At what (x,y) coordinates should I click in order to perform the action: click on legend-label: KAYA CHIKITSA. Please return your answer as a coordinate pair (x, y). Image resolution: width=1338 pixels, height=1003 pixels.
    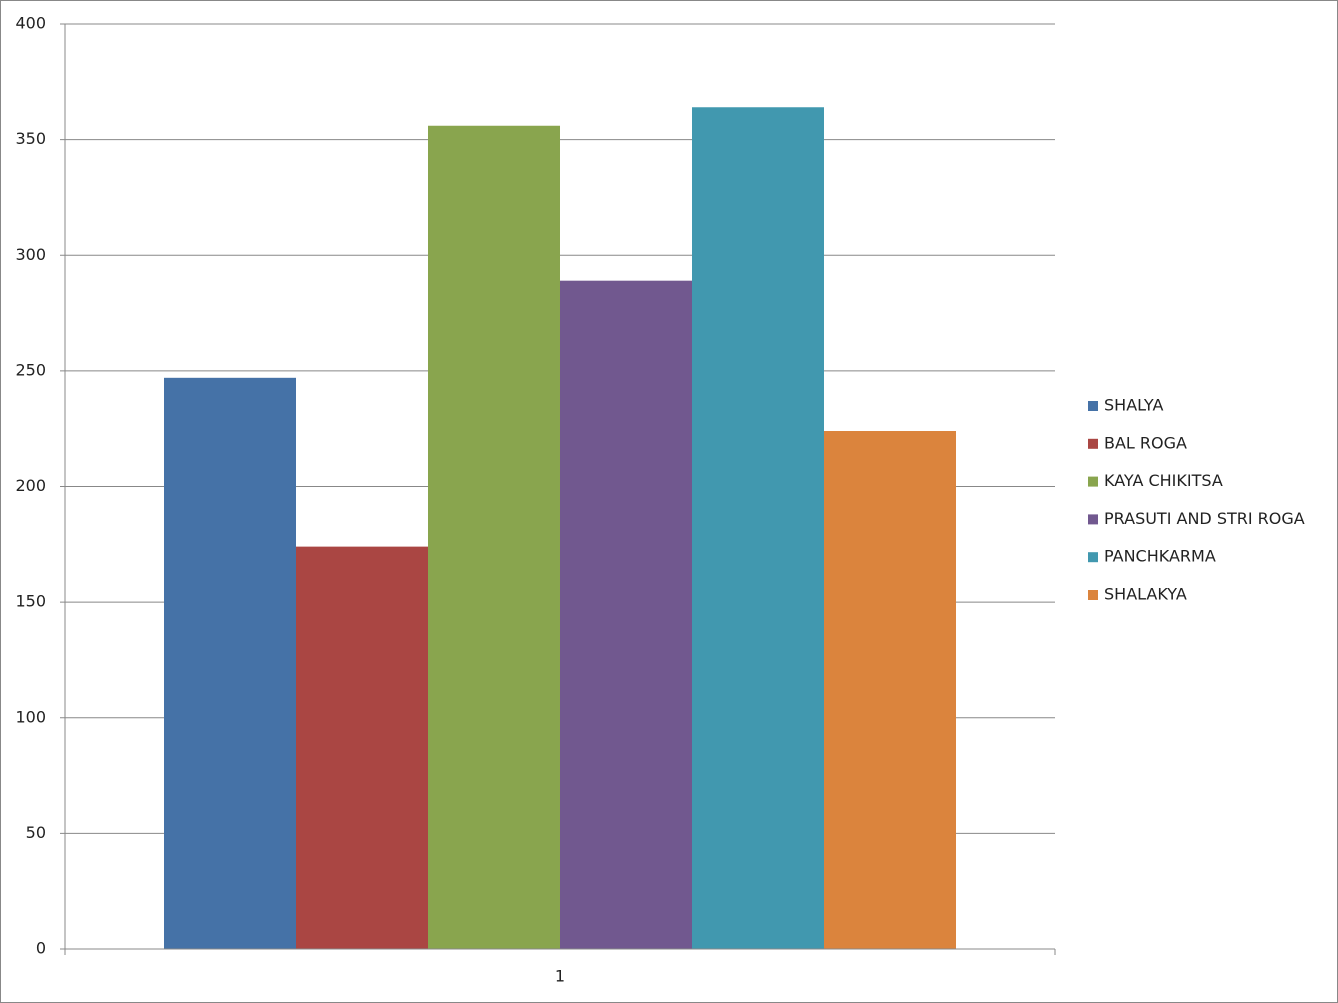
    Looking at the image, I should click on (1163, 480).